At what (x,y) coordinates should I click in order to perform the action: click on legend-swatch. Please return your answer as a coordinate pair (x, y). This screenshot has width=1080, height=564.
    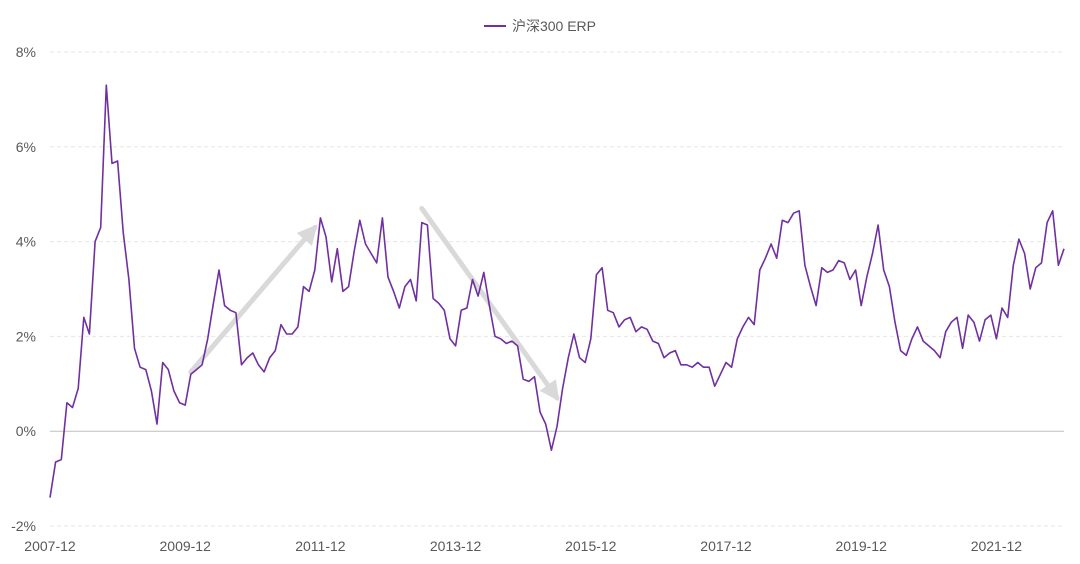
    Looking at the image, I should click on (494, 26).